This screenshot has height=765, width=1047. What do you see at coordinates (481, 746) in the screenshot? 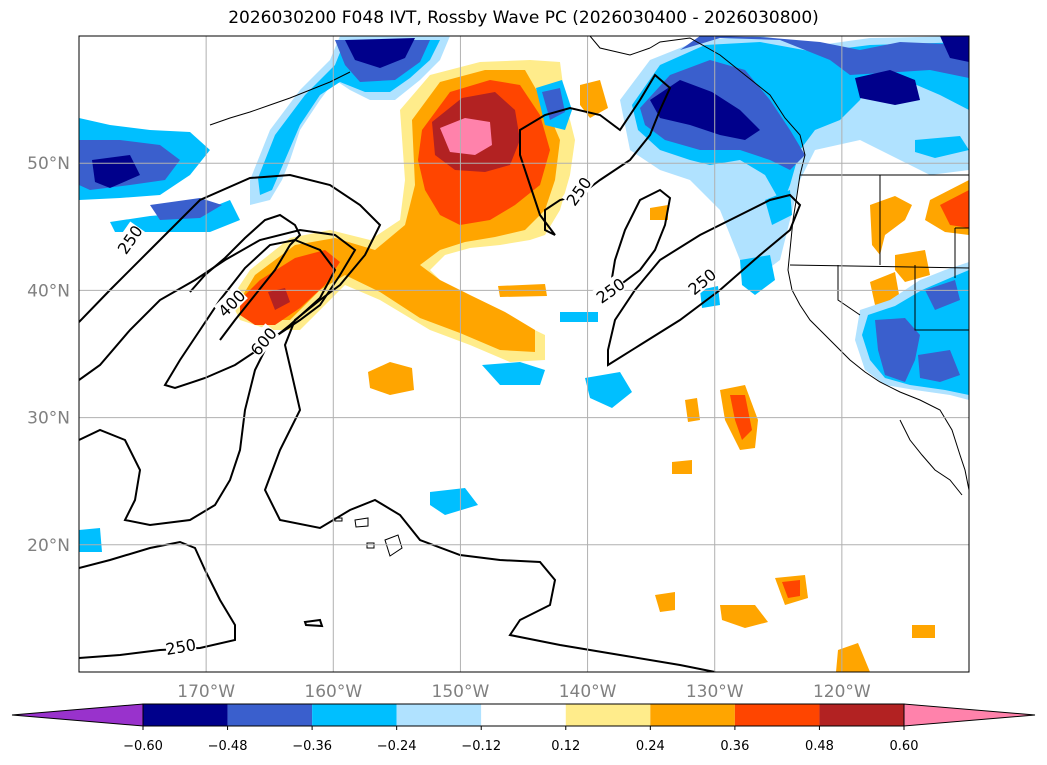
I see `colorbar-label-4: −0.12` at bounding box center [481, 746].